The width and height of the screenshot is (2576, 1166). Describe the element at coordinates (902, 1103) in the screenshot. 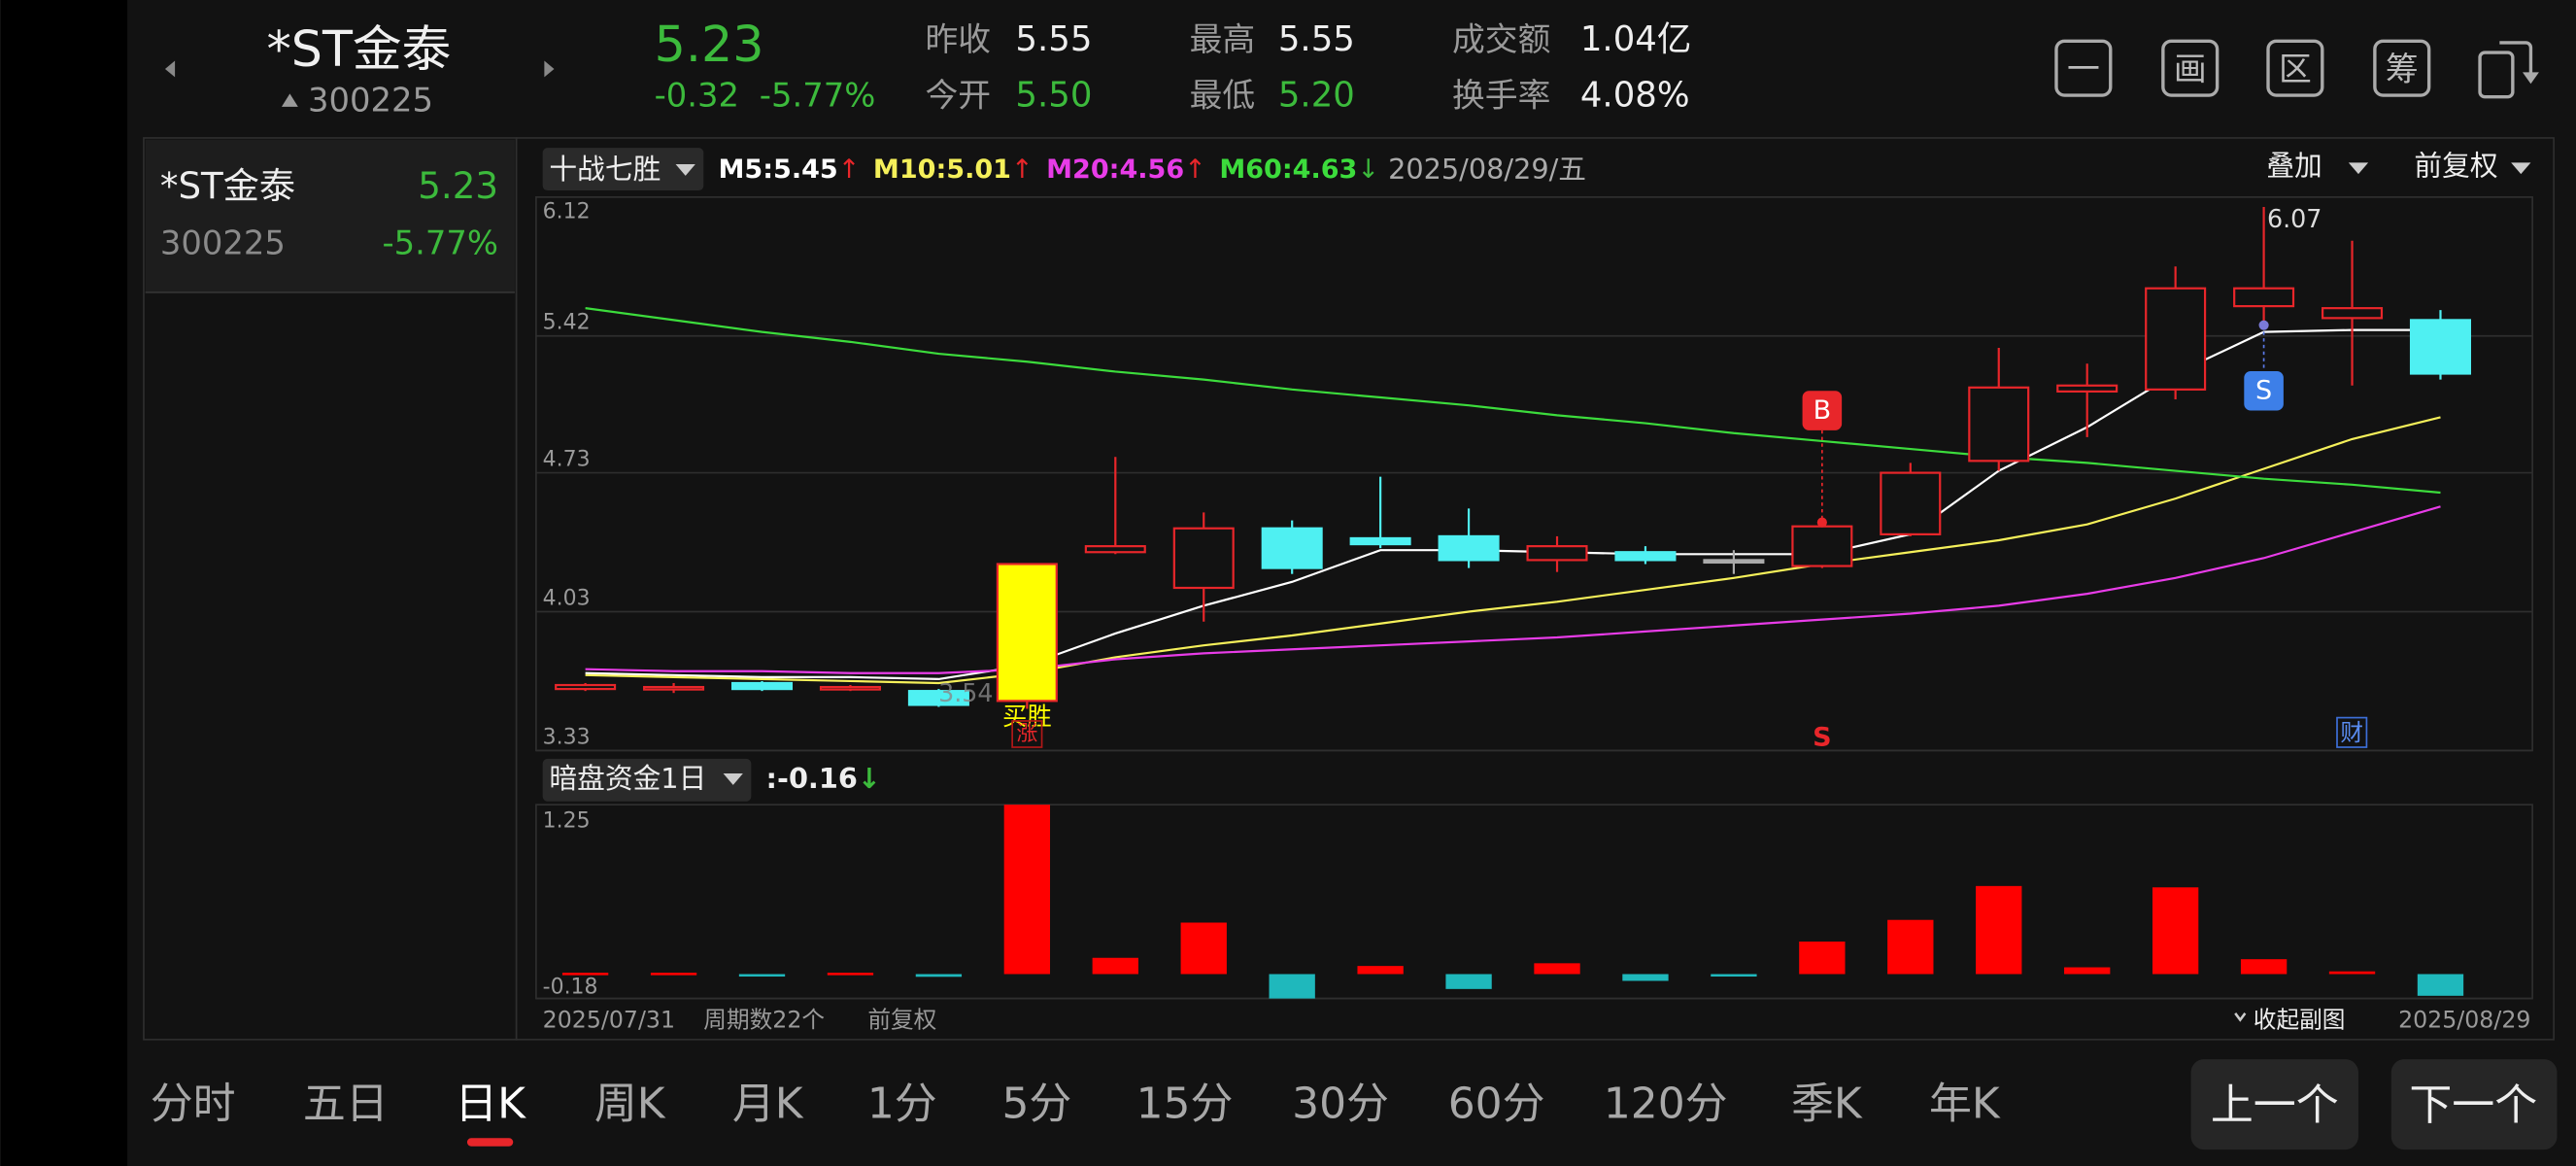

I see `period-tab: 1分` at that location.